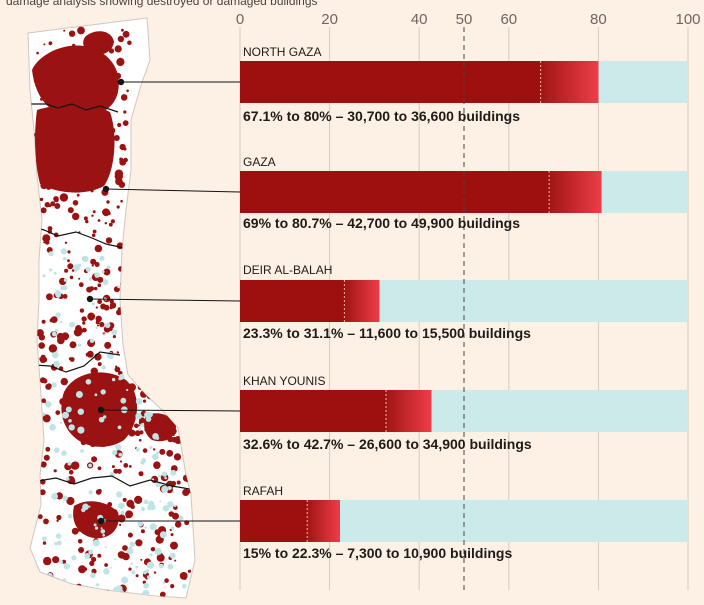 Image resolution: width=704 pixels, height=605 pixels. What do you see at coordinates (284, 381) in the screenshot?
I see `region-name: KHAN YOUNIS` at bounding box center [284, 381].